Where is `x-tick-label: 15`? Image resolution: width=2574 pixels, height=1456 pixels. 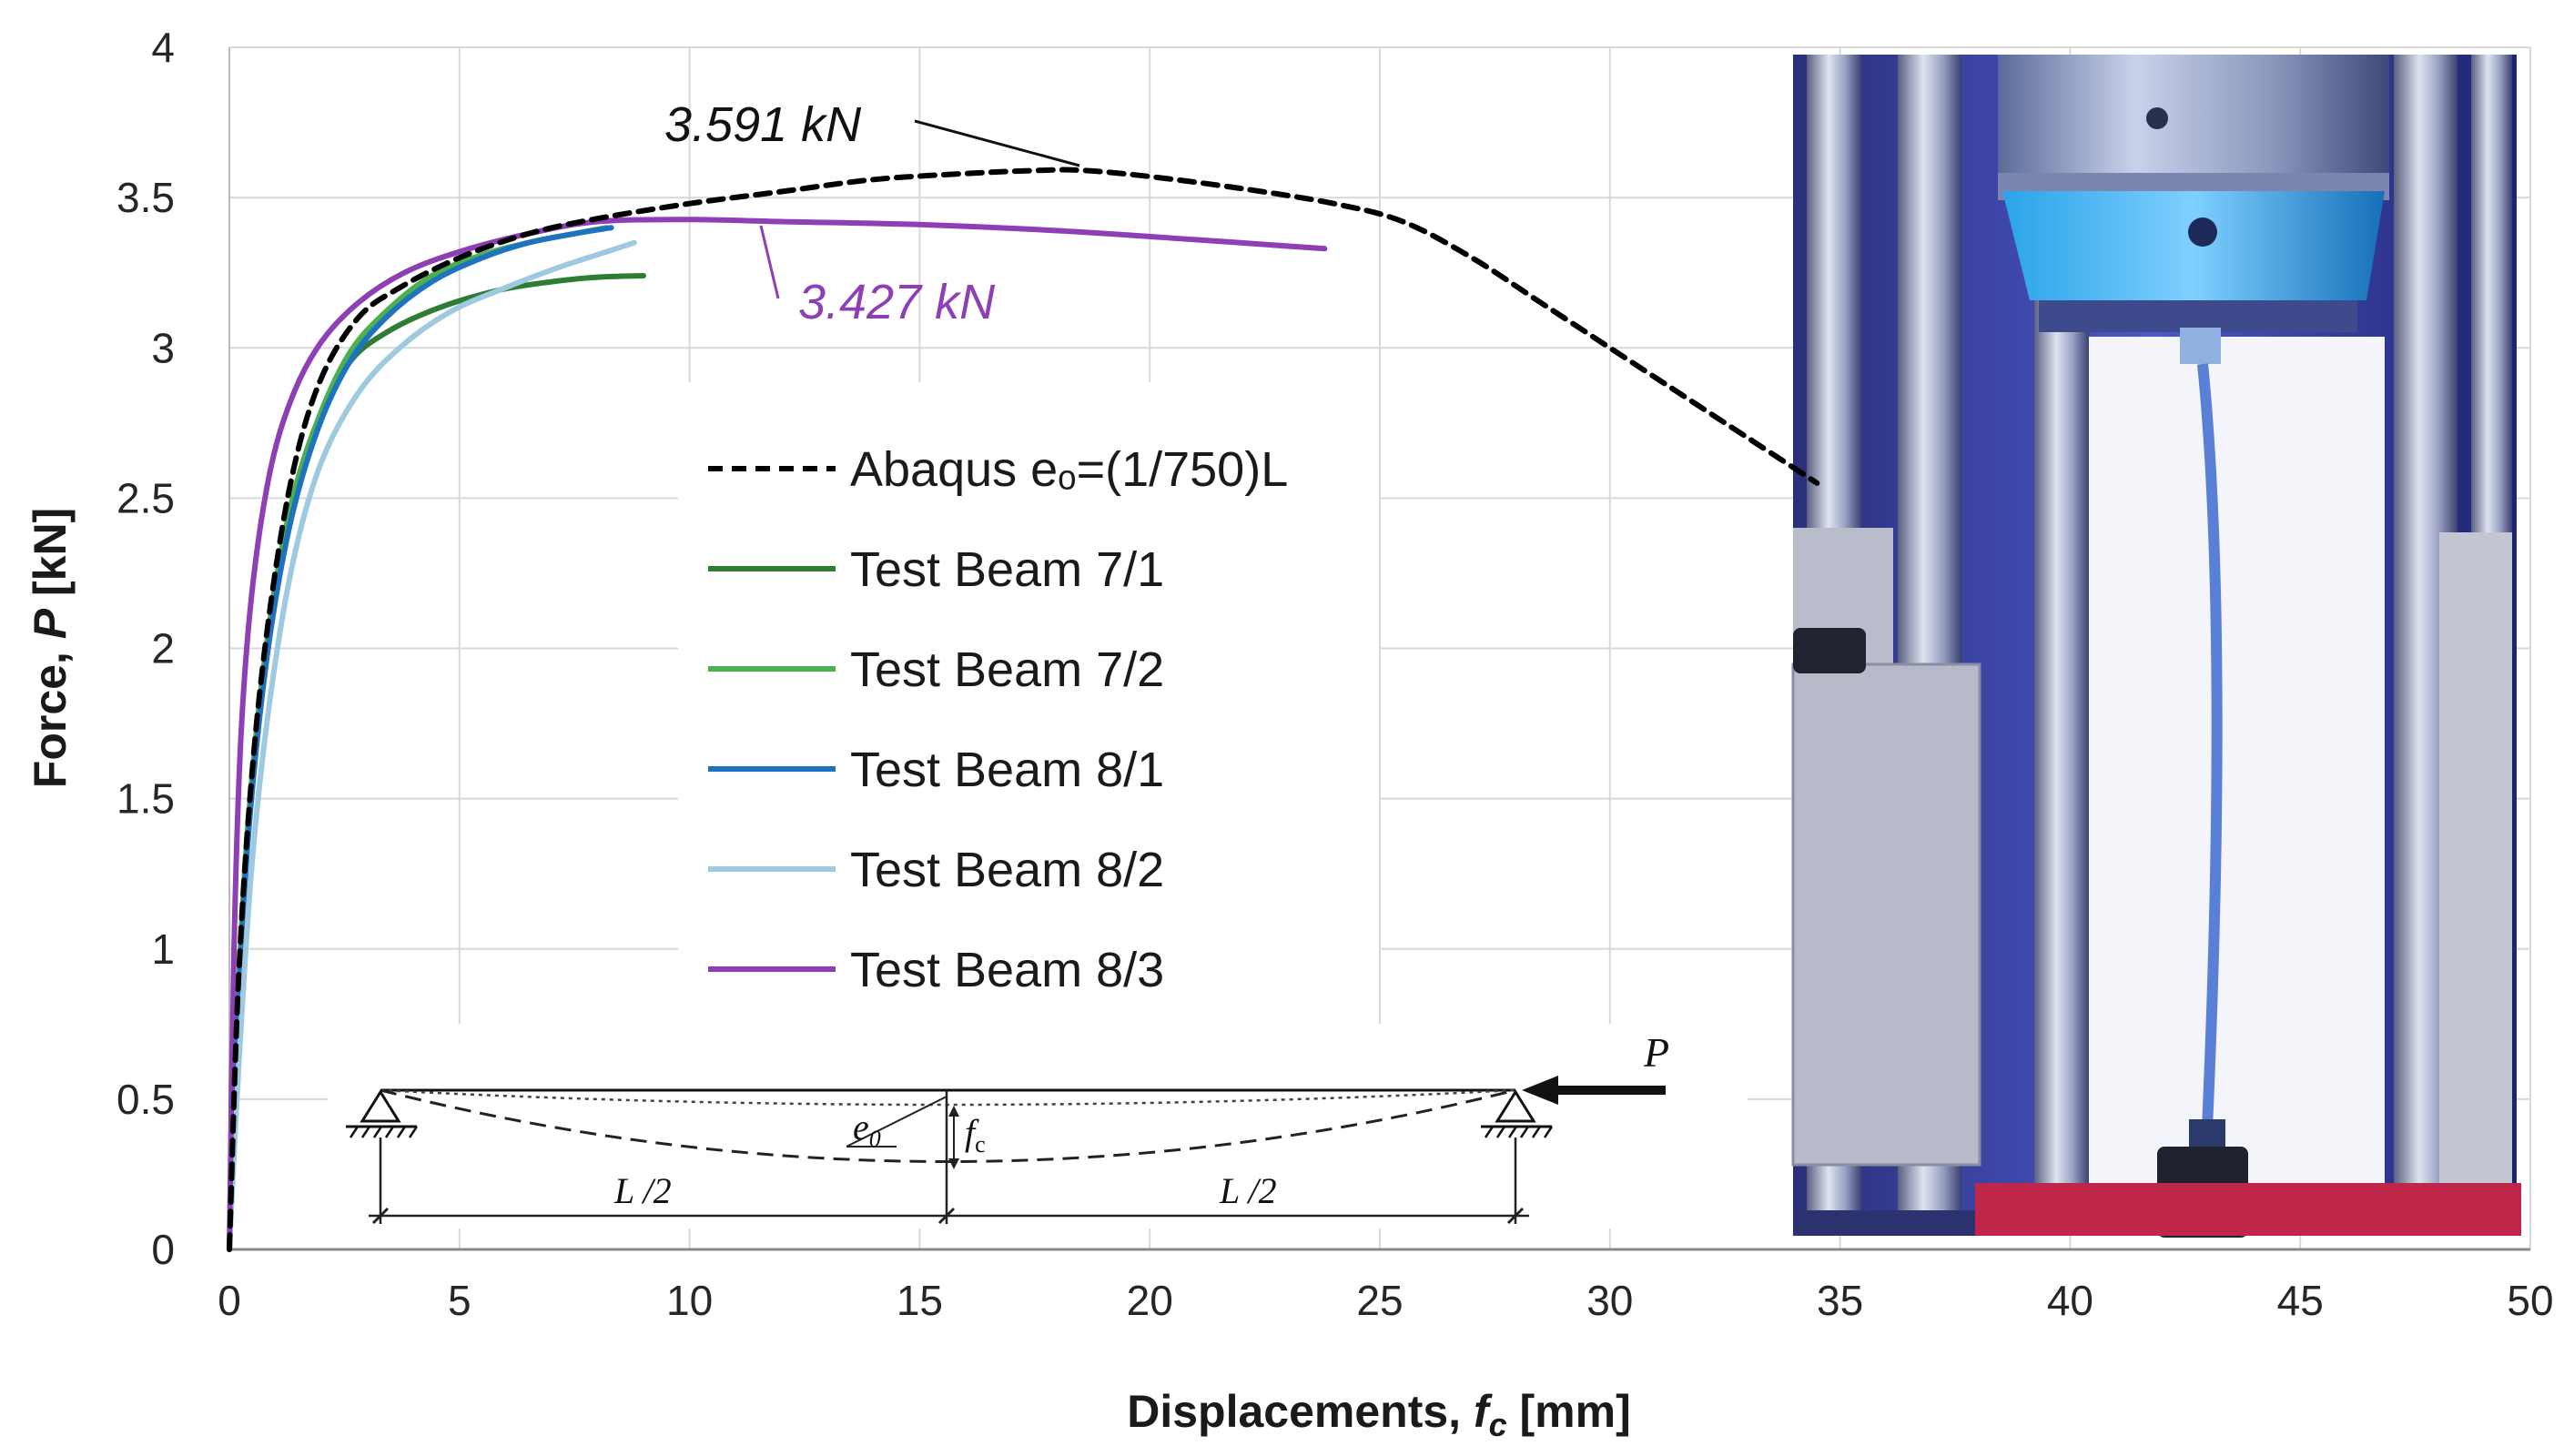 x-tick-label: 15 is located at coordinates (920, 1300).